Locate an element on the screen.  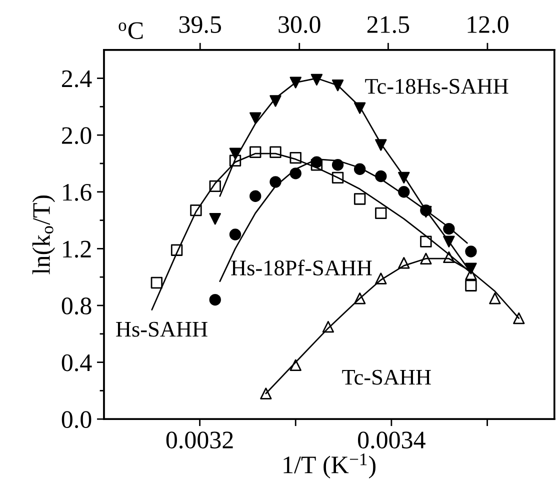
annotation: Tc-SAHH is located at coordinates (386, 377).